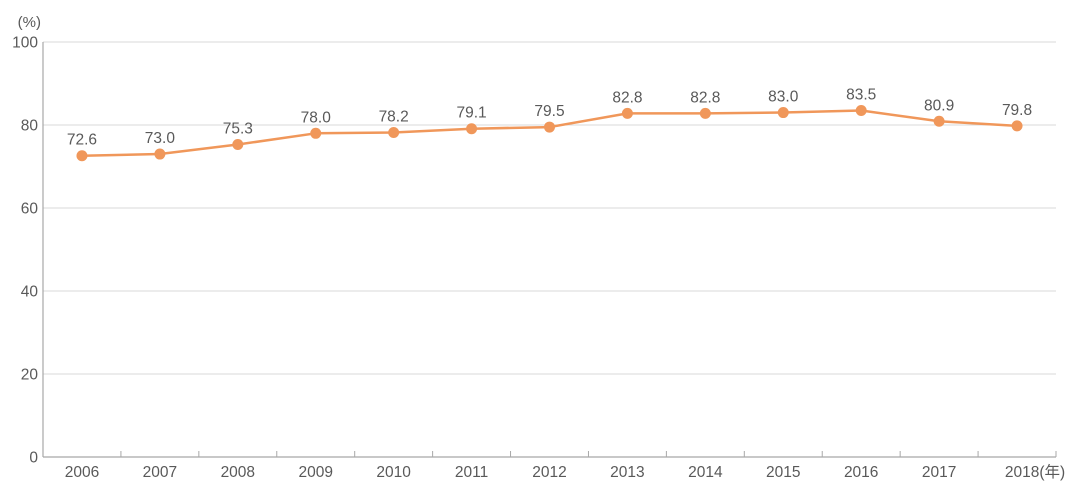 The image size is (1080, 489). Describe the element at coordinates (783, 472) in the screenshot. I see `x-tick-label: 2015` at that location.